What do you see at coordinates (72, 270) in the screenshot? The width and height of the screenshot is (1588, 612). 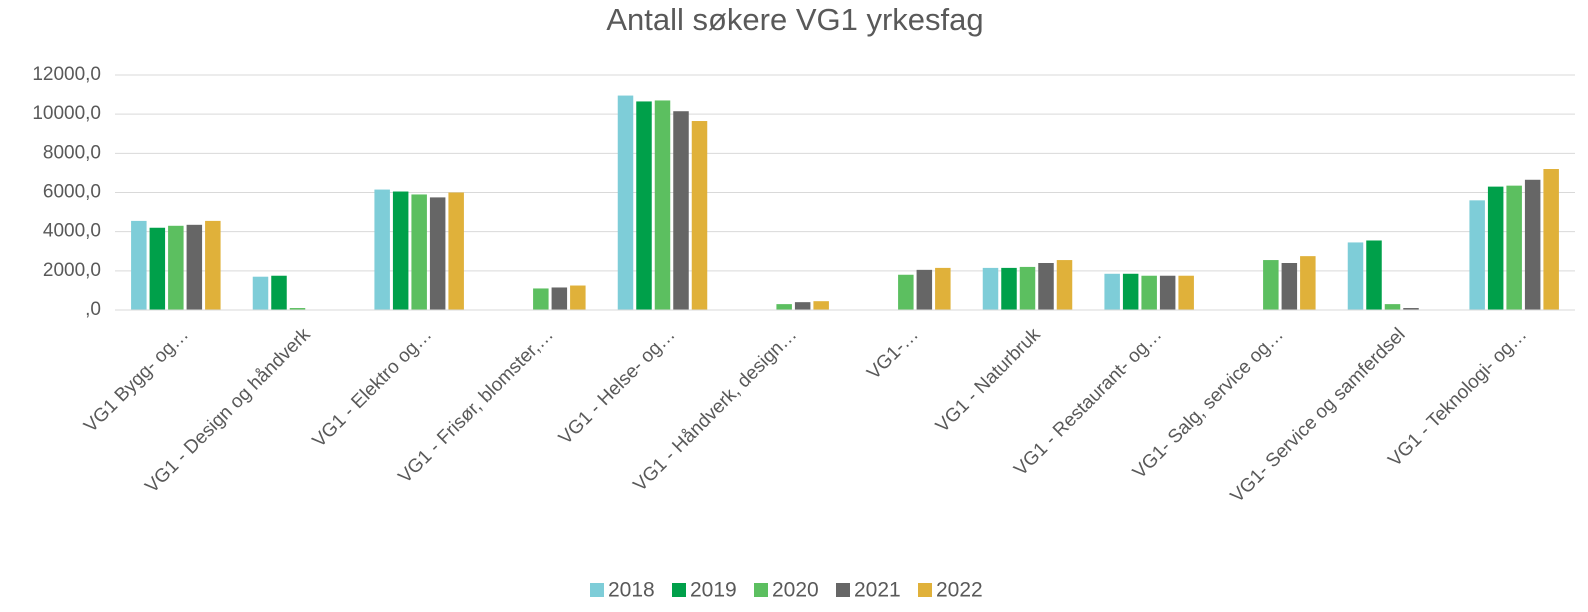 I see `y-tick-label: 2000,0` at bounding box center [72, 270].